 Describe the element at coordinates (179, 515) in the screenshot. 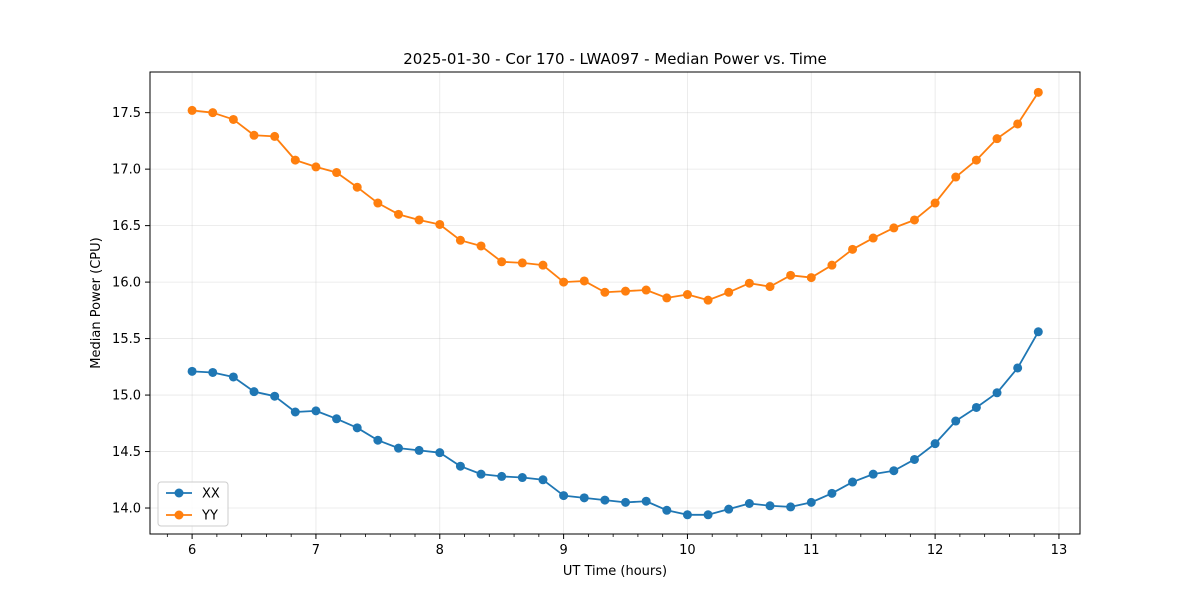

I see `legend-yy-marker` at that location.